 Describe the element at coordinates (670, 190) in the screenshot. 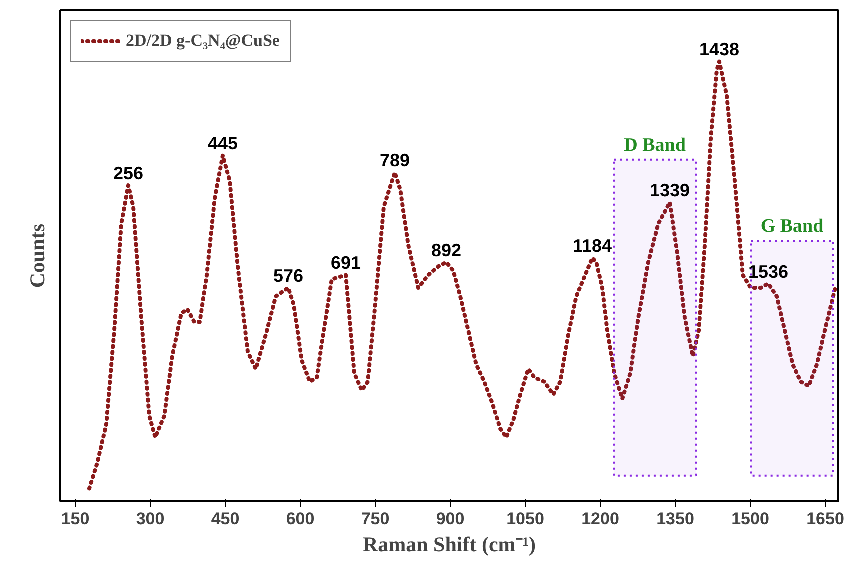

I see `annotation: 1339` at that location.